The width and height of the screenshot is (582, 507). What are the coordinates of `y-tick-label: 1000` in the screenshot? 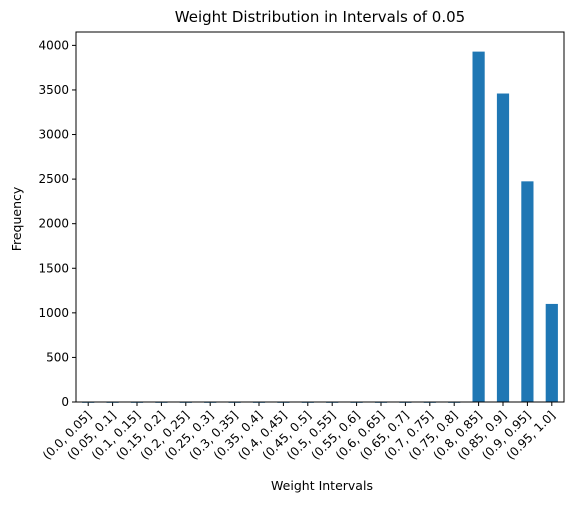 It's located at (53, 313).